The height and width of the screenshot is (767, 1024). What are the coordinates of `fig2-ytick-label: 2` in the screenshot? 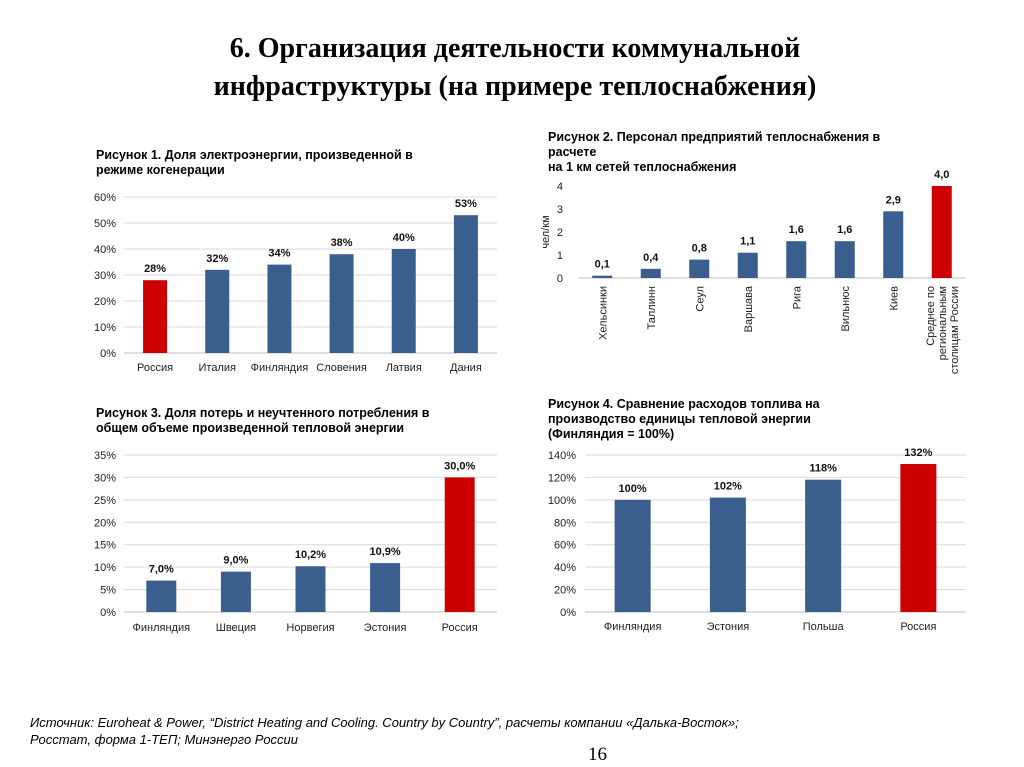 It's located at (560, 233).